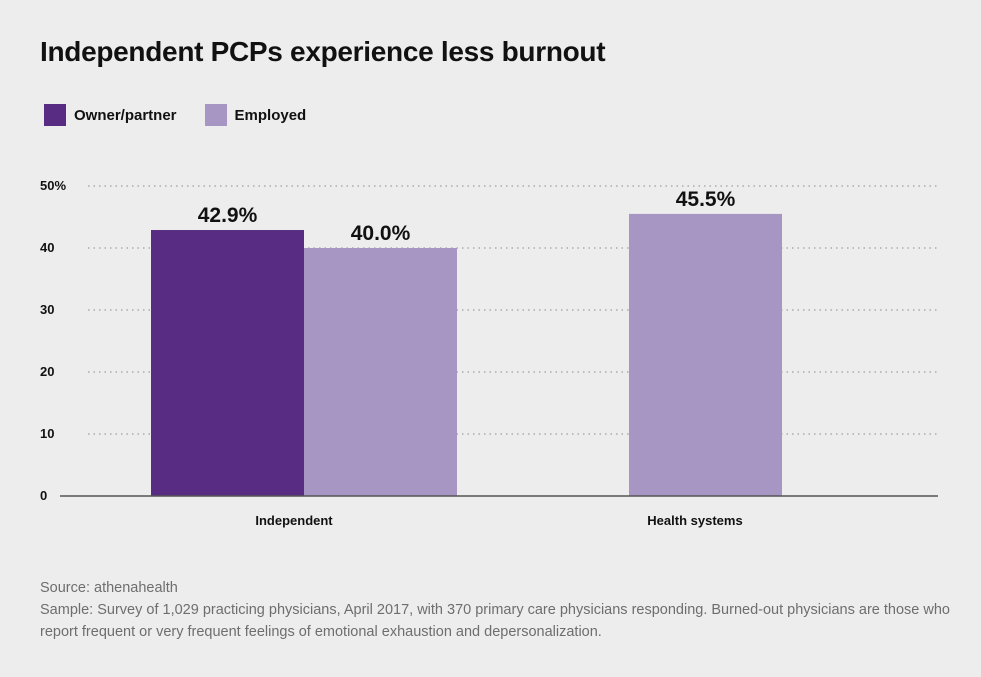 Image resolution: width=981 pixels, height=677 pixels. Describe the element at coordinates (215, 115) in the screenshot. I see `legend-swatch-employed` at that location.